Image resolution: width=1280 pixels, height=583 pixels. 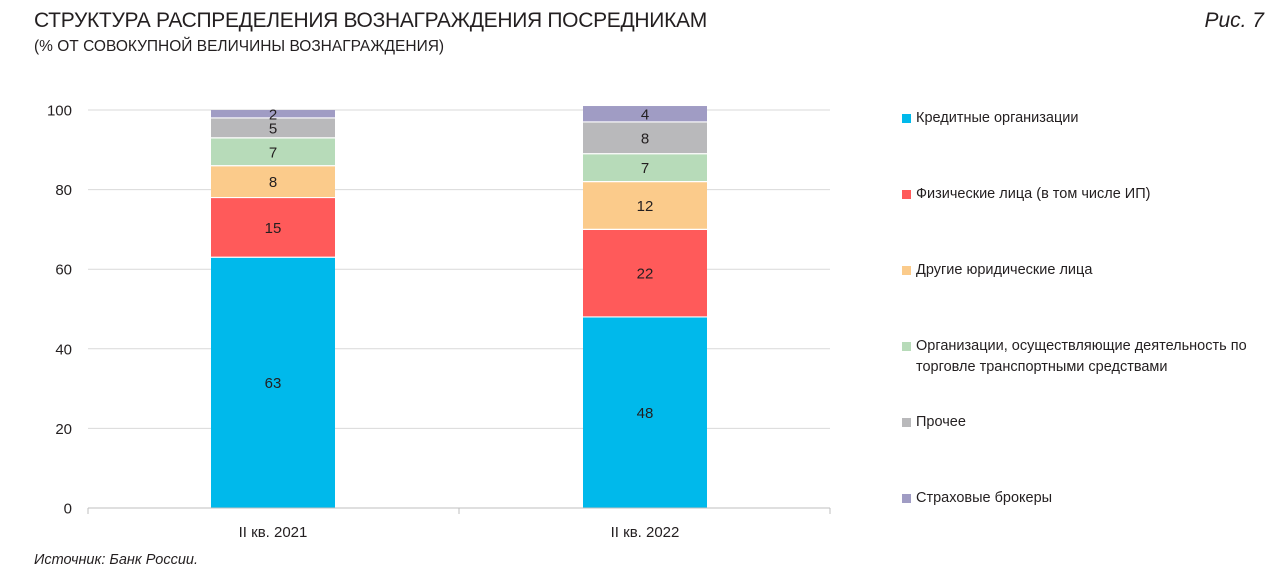 I want to click on y-tick-label: 60, so click(x=63, y=270).